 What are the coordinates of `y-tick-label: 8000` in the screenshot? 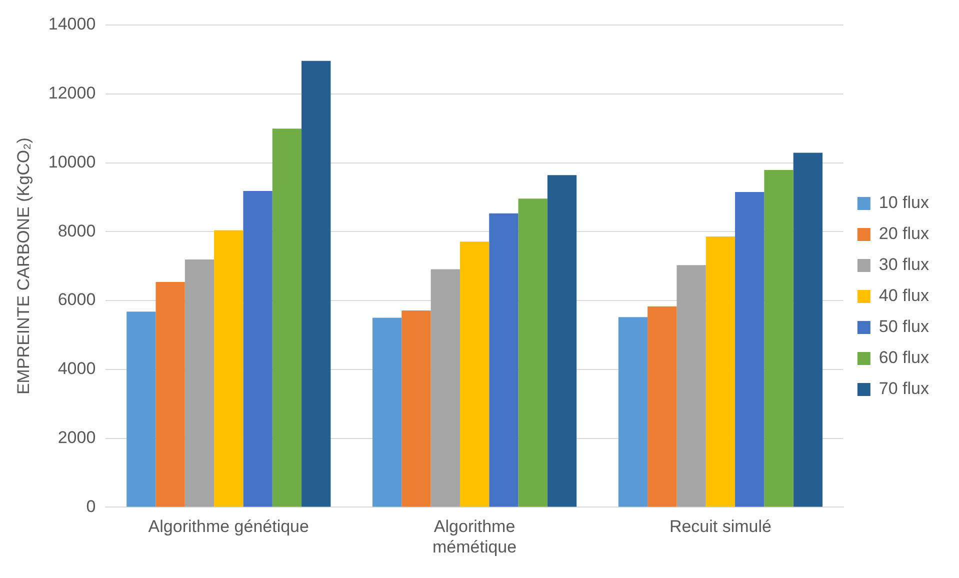 It's located at (77, 230).